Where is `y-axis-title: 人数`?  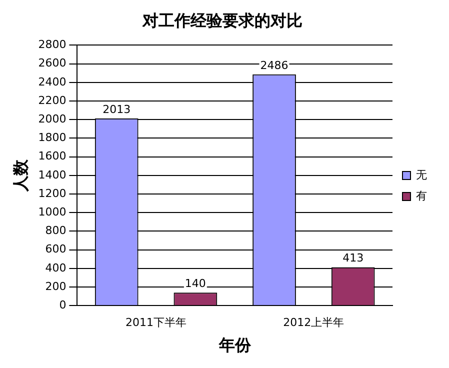
y-axis-title: 人数 is located at coordinates (20, 175).